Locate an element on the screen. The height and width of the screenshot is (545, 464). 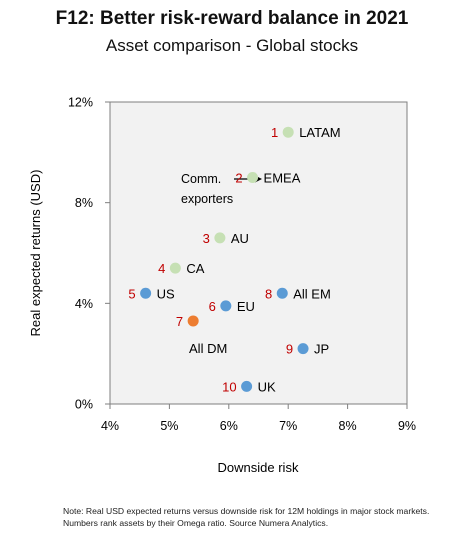
rank-label-all-dm: 7 is located at coordinates (179, 321).